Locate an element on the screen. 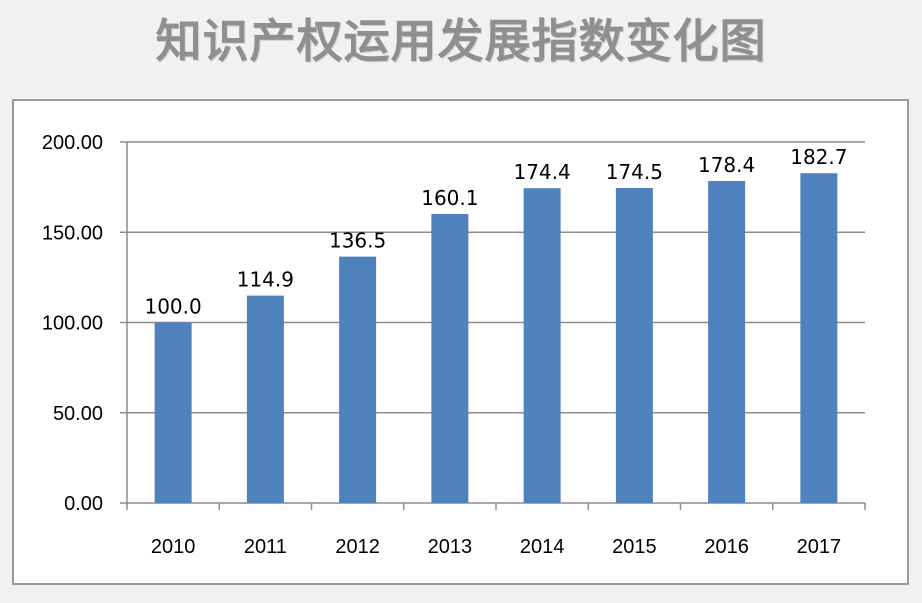 This screenshot has width=922, height=603. data-label-2015: 174.5 is located at coordinates (634, 172).